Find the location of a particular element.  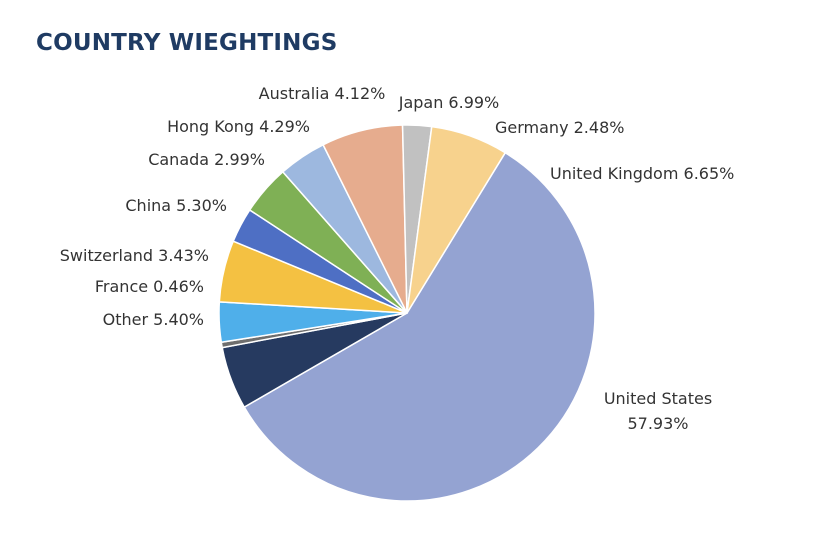

pie-label-germany: Germany 2.48% is located at coordinates (559, 127).